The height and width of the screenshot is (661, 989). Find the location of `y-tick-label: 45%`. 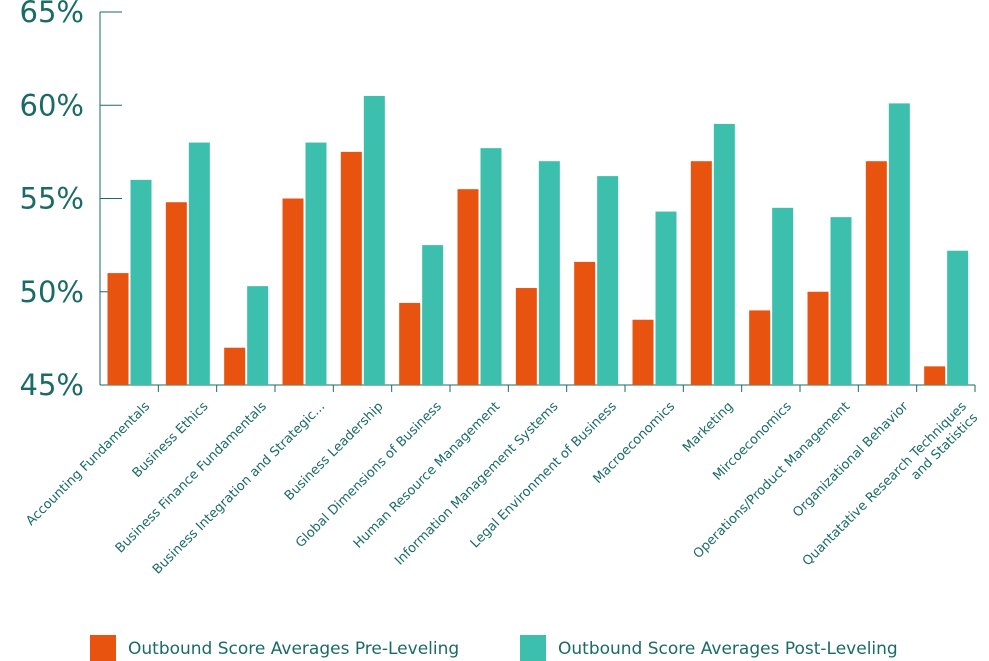

y-tick-label: 45% is located at coordinates (52, 385).